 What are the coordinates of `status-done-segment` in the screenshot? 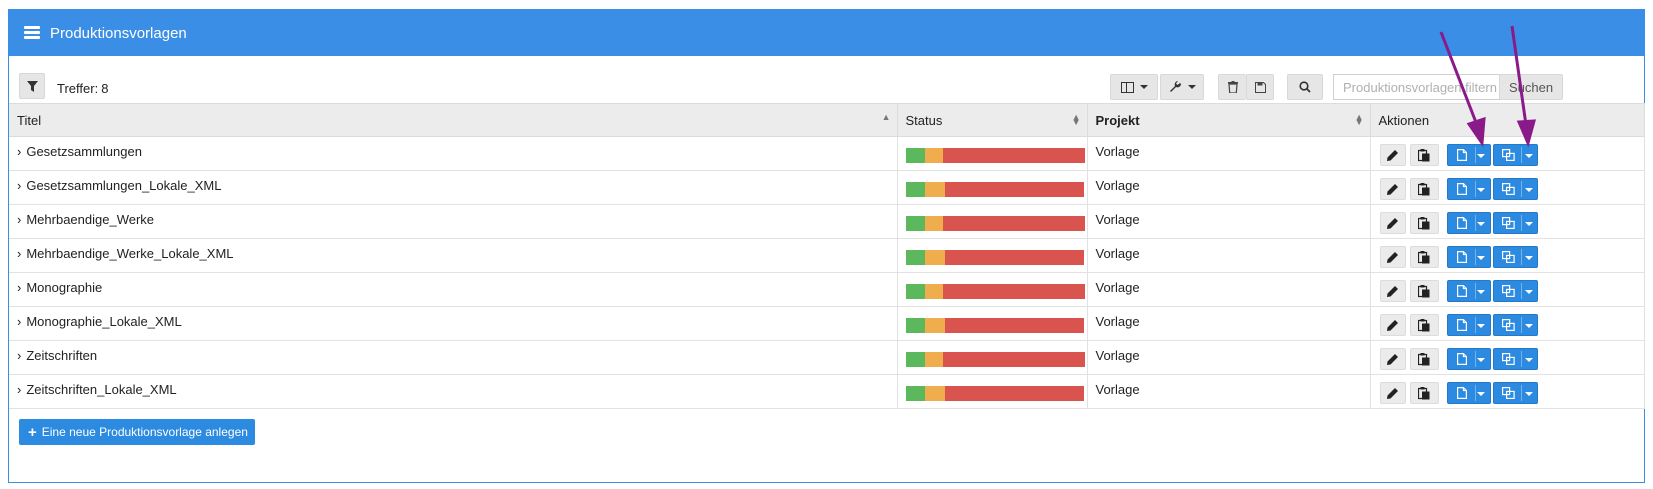 It's located at (915, 325).